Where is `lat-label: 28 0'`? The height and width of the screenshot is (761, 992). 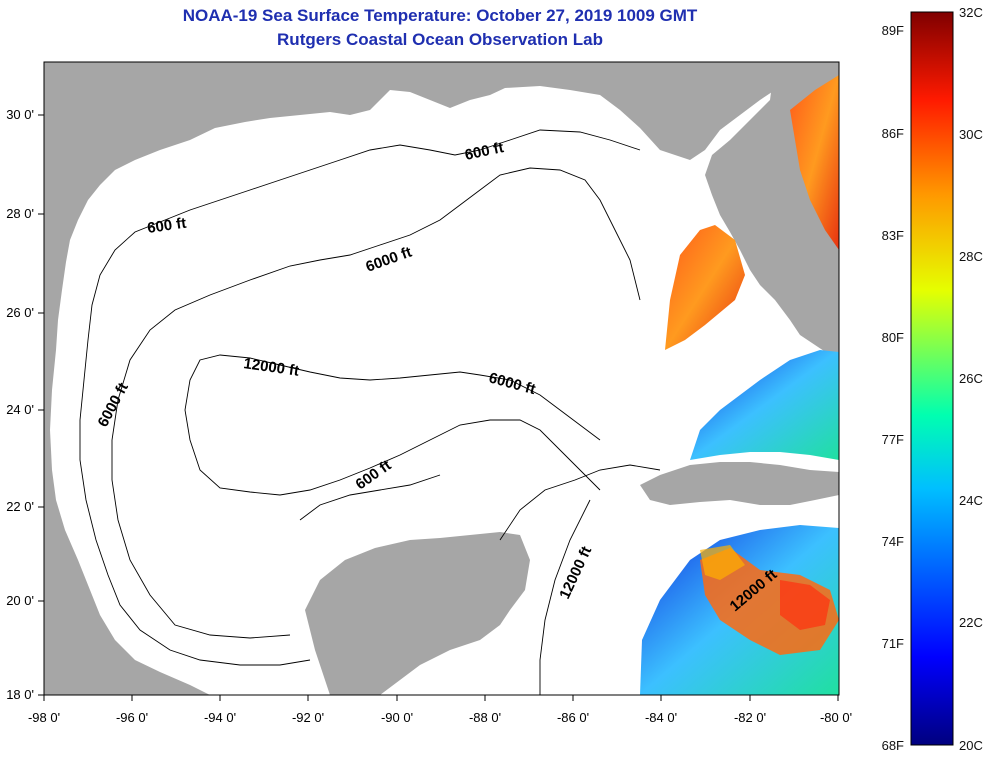 lat-label: 28 0' is located at coordinates (20, 213).